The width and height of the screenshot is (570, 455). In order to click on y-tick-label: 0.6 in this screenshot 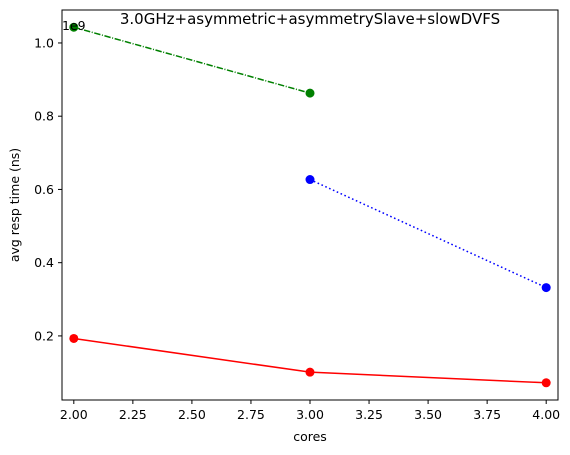, I will do `click(44, 189)`.